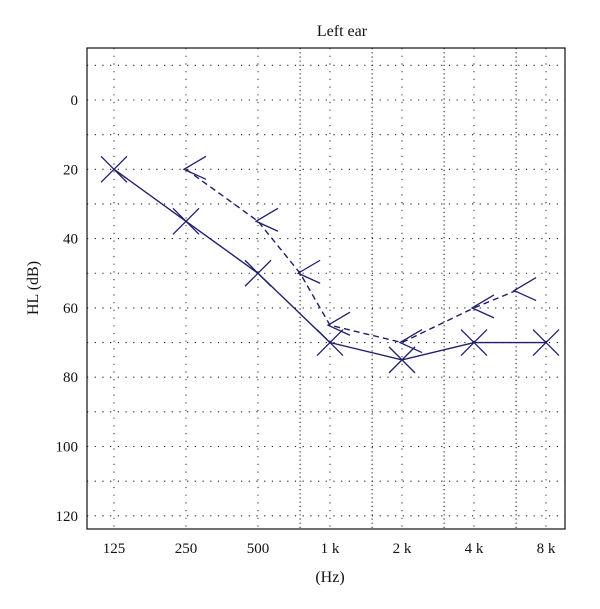 This screenshot has height=609, width=600. I want to click on y-tick-labels: 0 20 40 60 80 100 120, so click(67, 309).